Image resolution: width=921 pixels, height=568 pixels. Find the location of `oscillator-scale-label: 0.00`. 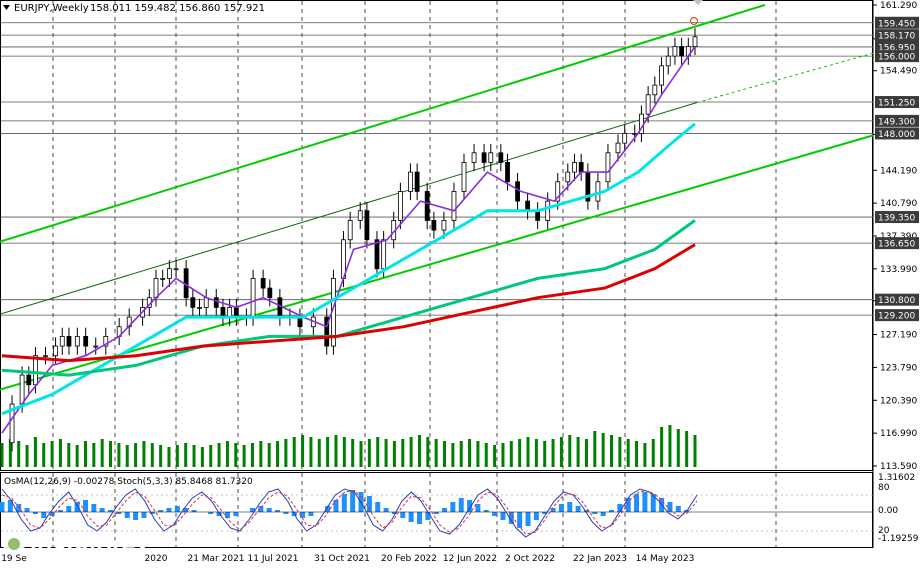

oscillator-scale-label: 0.00 is located at coordinates (888, 511).